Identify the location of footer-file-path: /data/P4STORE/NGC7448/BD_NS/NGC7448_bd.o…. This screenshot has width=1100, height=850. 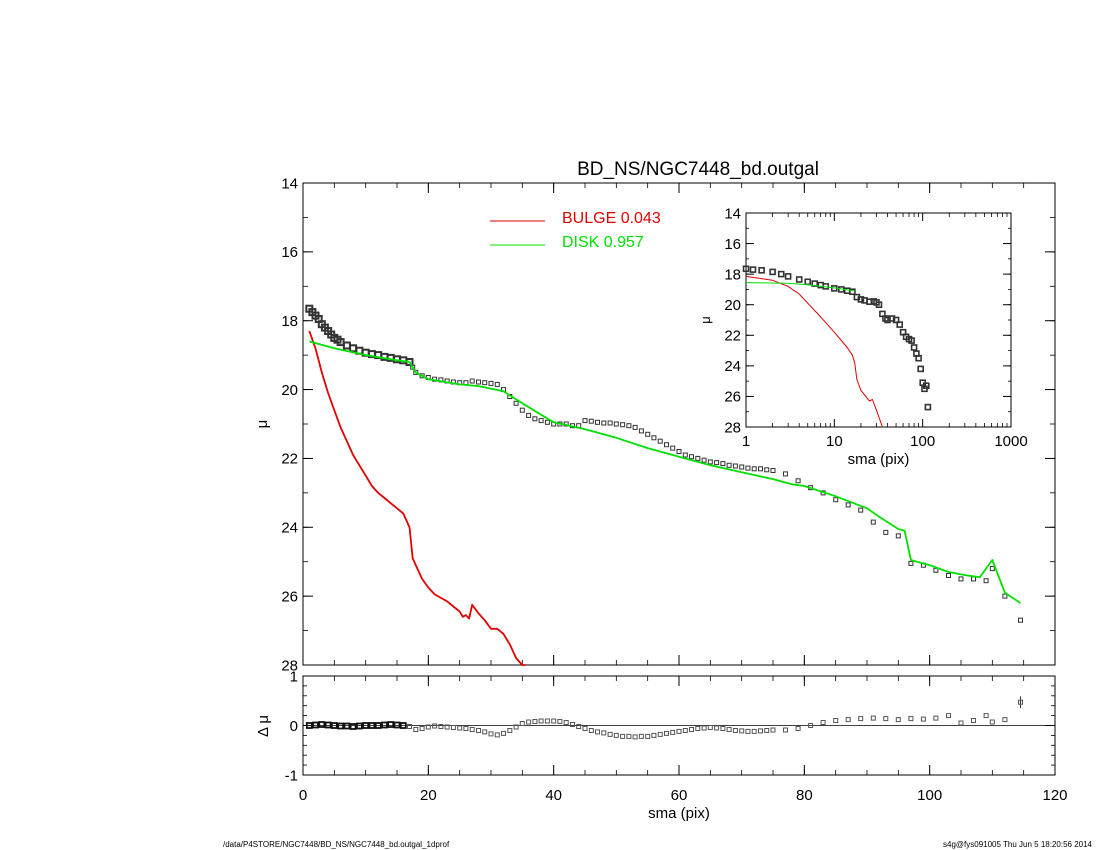
(336, 844).